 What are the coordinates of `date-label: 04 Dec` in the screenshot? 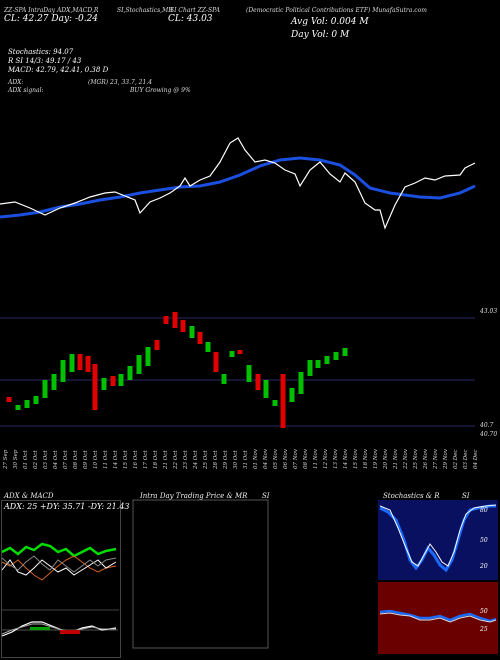 It's located at (476, 459).